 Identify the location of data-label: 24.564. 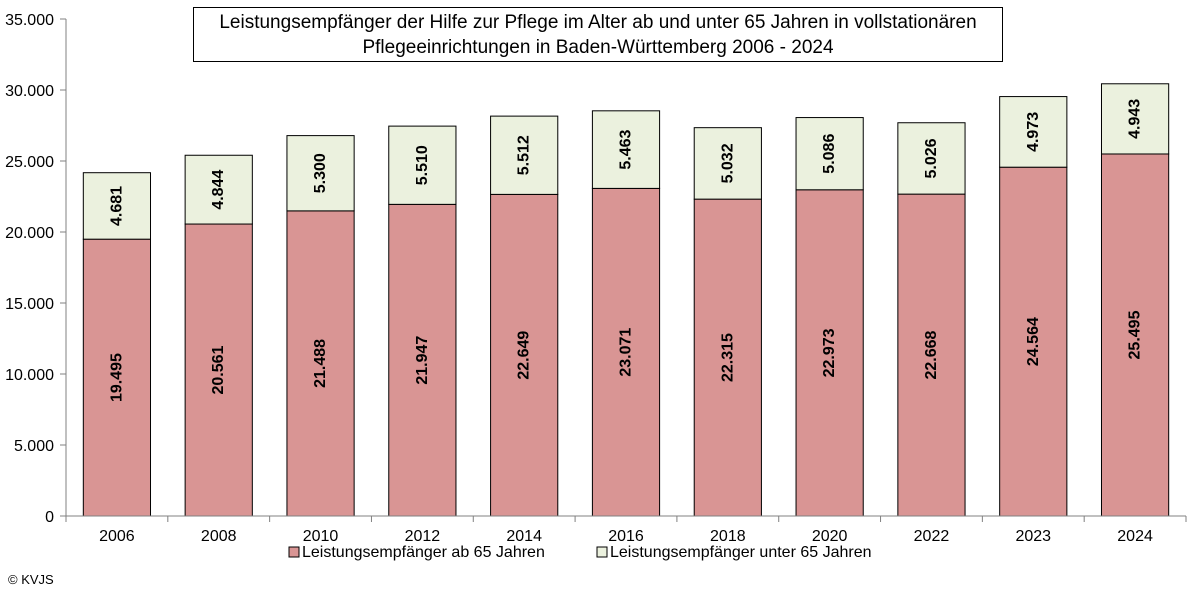
(1033, 341).